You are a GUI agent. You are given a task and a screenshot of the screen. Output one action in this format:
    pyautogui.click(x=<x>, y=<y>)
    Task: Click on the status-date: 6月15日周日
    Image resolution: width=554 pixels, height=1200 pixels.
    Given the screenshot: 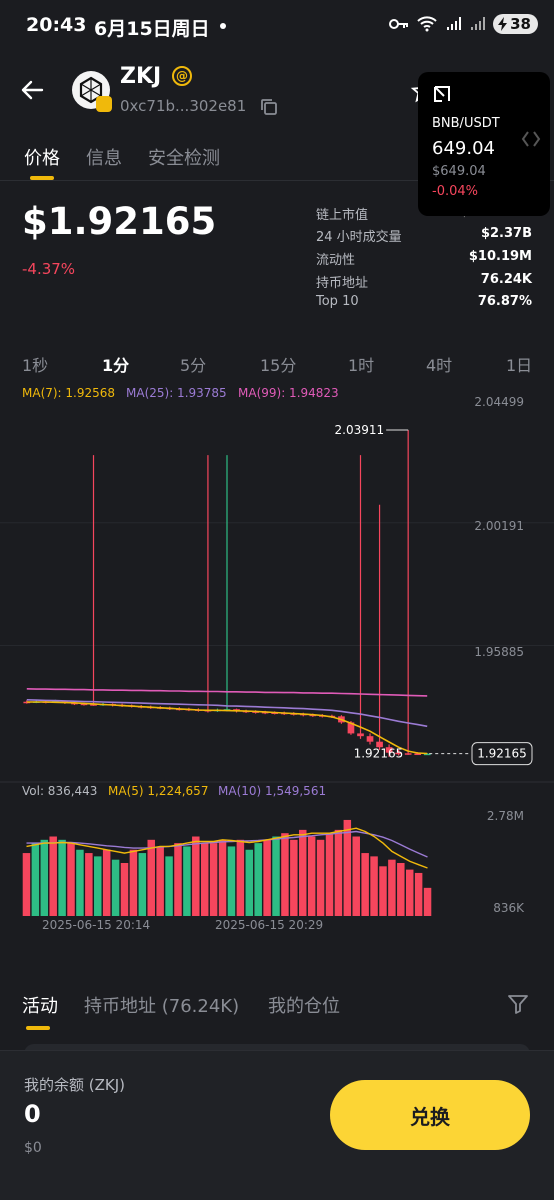 What is the action you would take?
    pyautogui.click(x=152, y=29)
    